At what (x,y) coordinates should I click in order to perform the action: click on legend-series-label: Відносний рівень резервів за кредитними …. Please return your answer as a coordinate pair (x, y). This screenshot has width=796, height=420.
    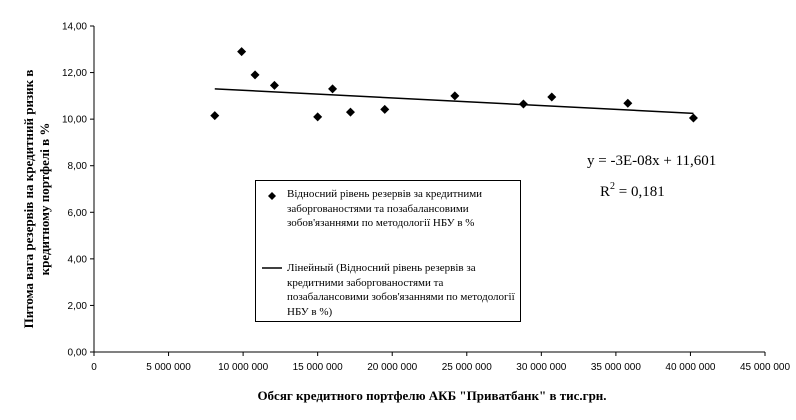
    Looking at the image, I should click on (385, 208).